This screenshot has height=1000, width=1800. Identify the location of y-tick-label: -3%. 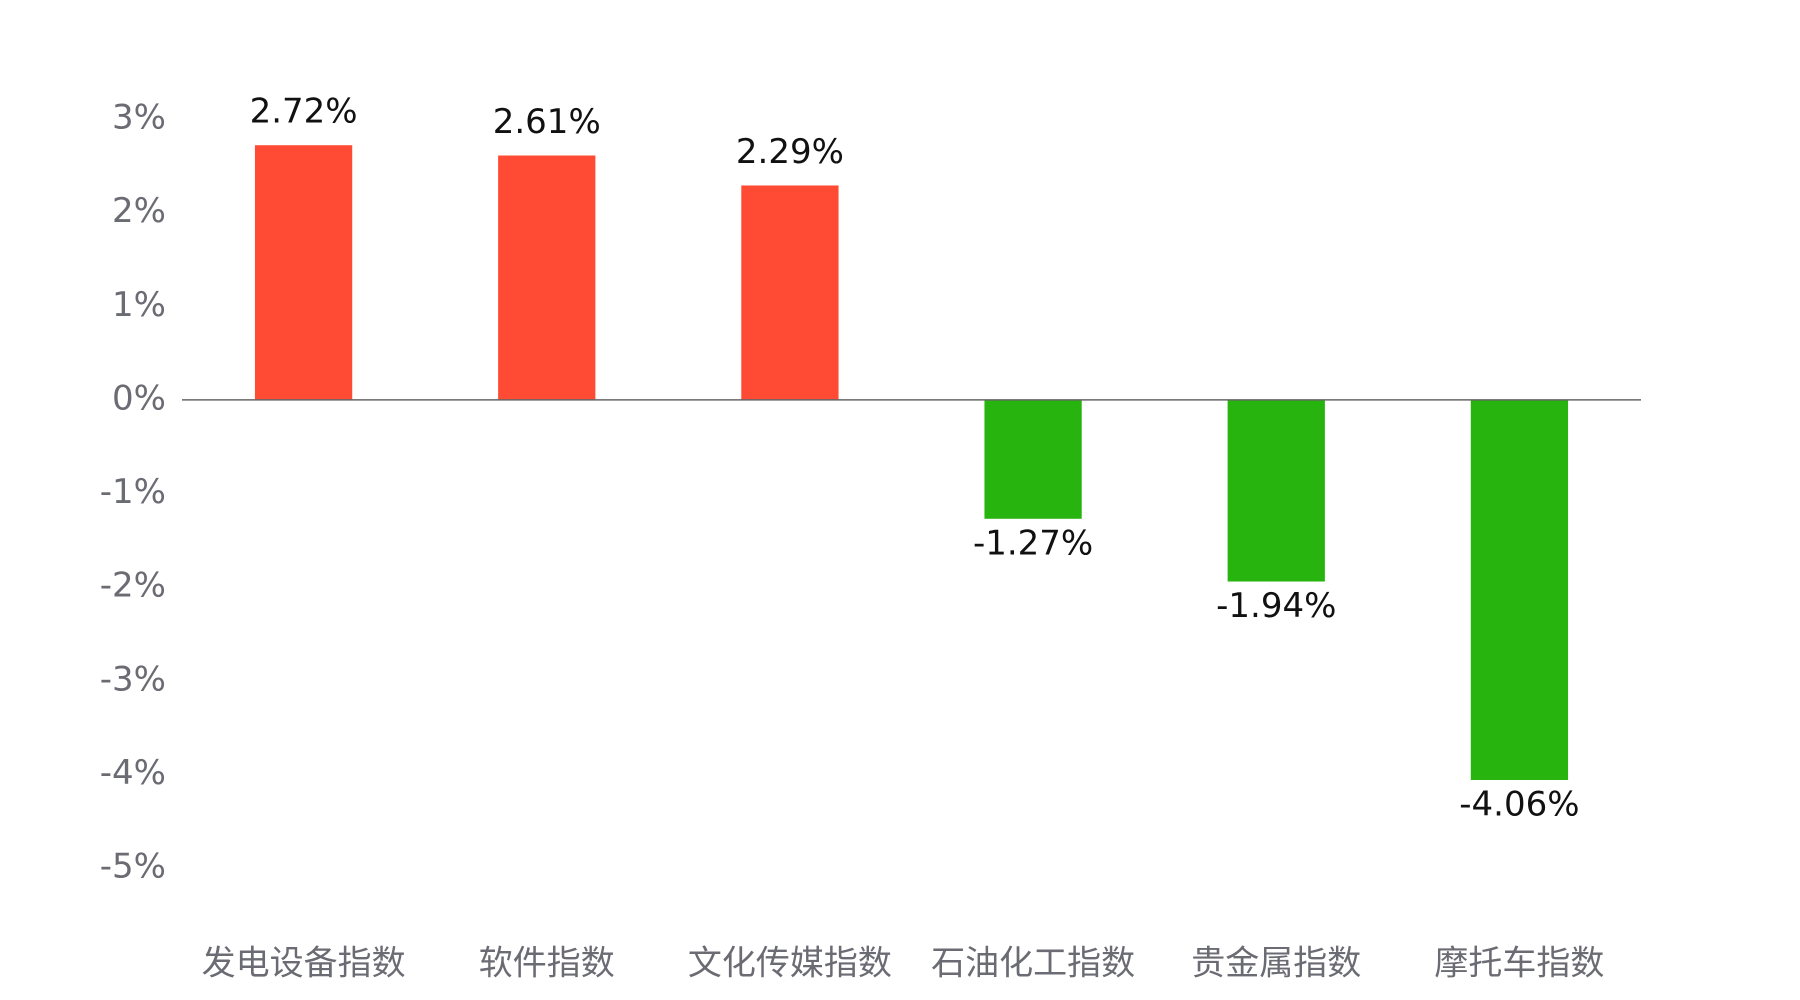
(133, 679).